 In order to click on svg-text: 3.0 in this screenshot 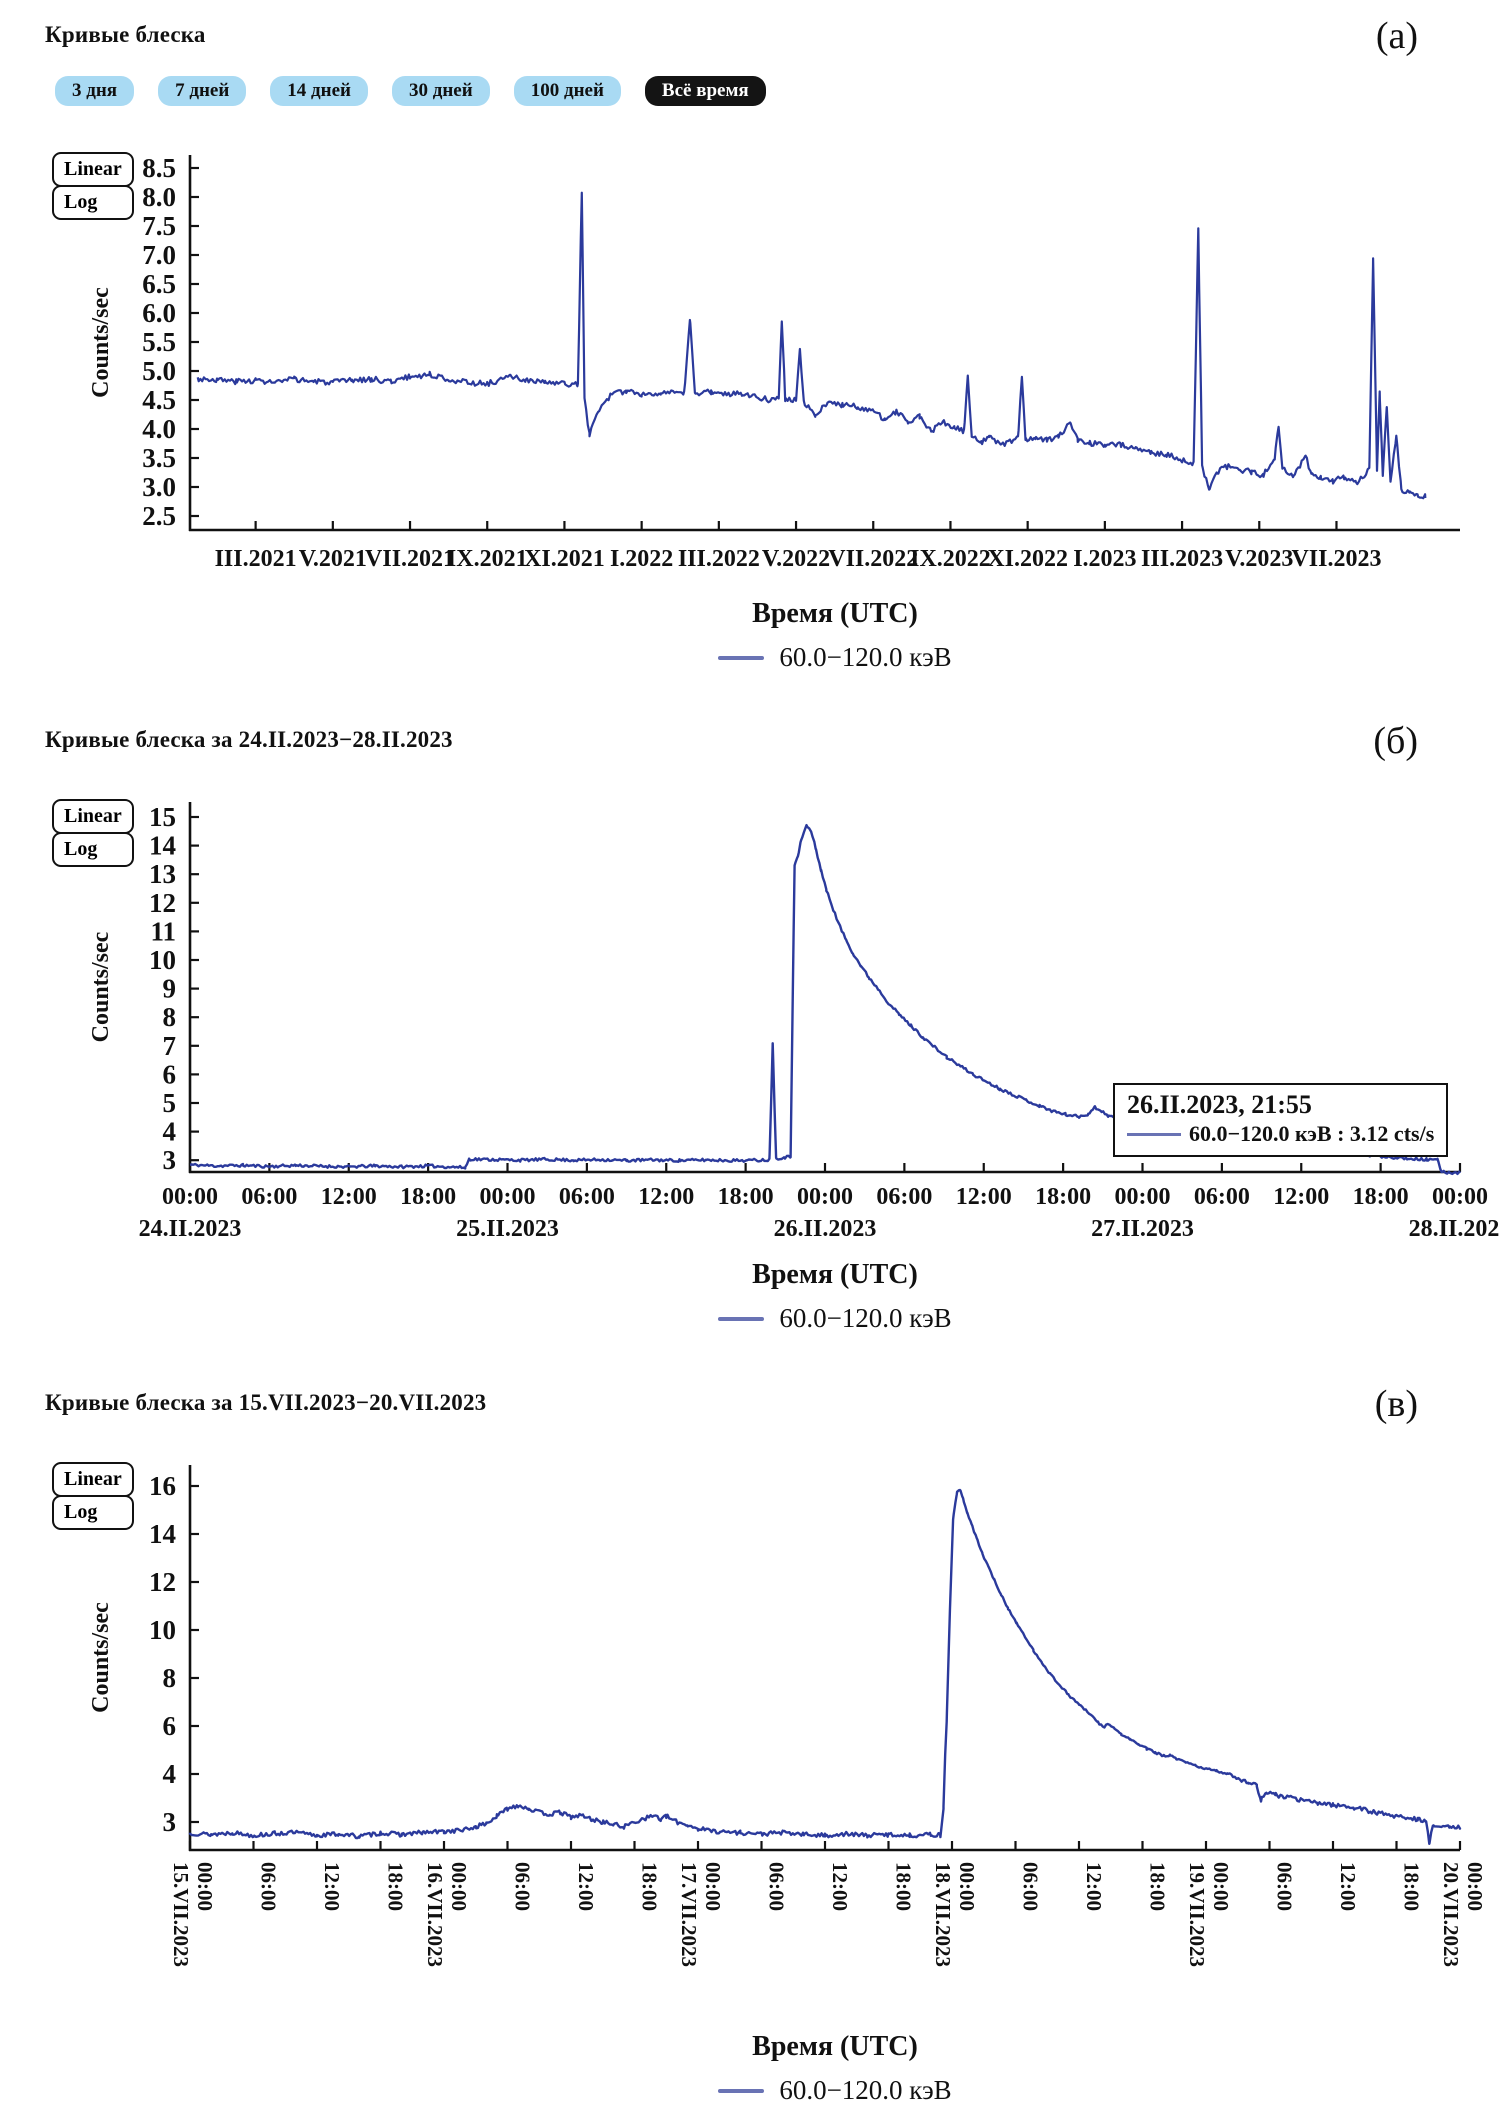, I will do `click(159, 487)`.